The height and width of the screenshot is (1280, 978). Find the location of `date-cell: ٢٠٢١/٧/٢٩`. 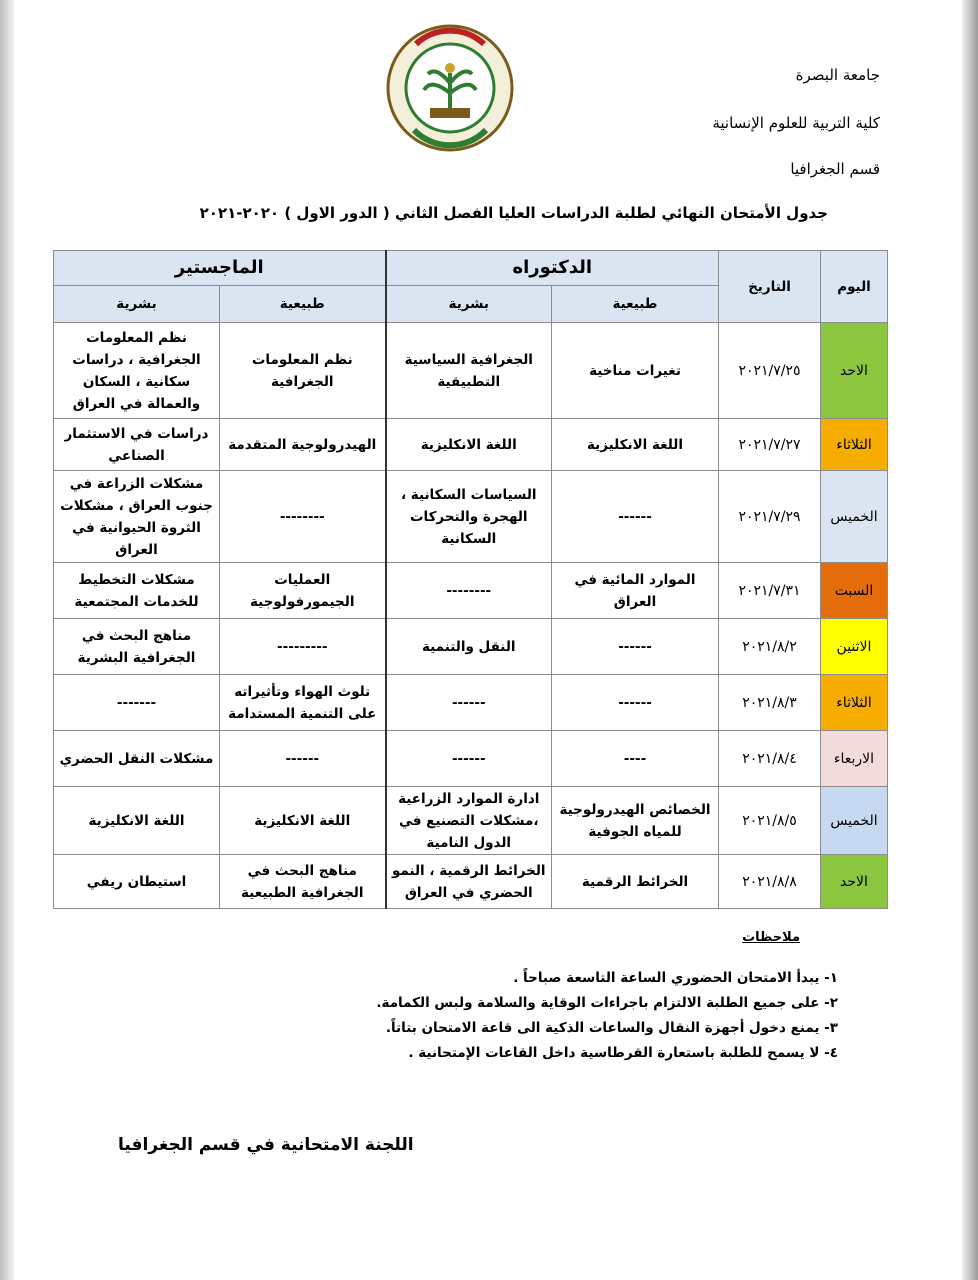

date-cell: ٢٠٢١/٧/٢٩ is located at coordinates (769, 516).